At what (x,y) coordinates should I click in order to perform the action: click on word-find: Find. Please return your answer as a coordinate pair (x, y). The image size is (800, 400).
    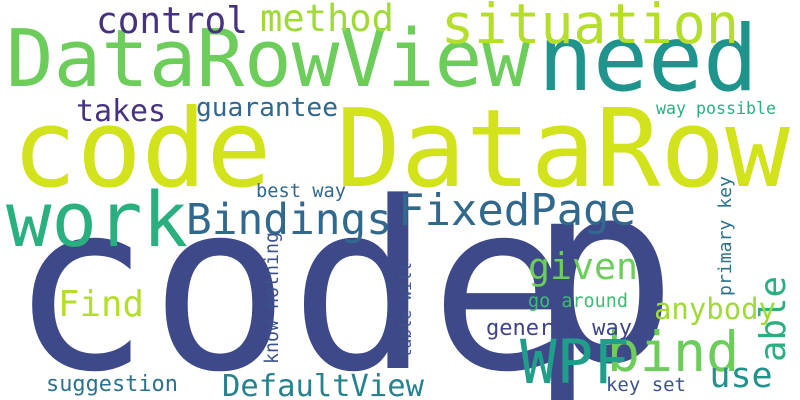
    Looking at the image, I should click on (101, 305).